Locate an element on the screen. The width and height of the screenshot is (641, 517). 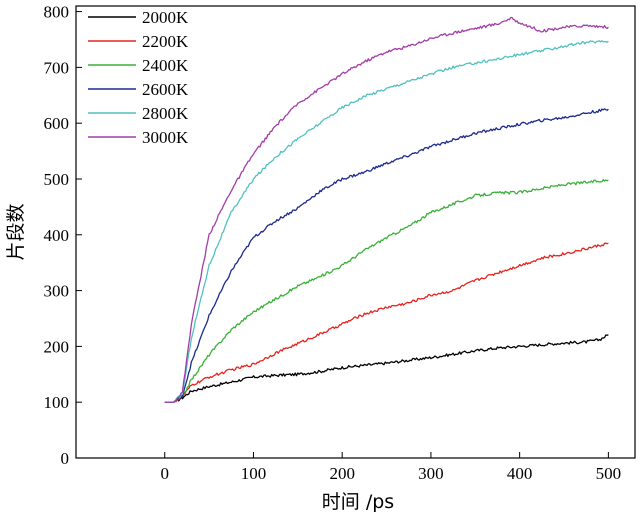
y-tick-label: 400 is located at coordinates (57, 235).